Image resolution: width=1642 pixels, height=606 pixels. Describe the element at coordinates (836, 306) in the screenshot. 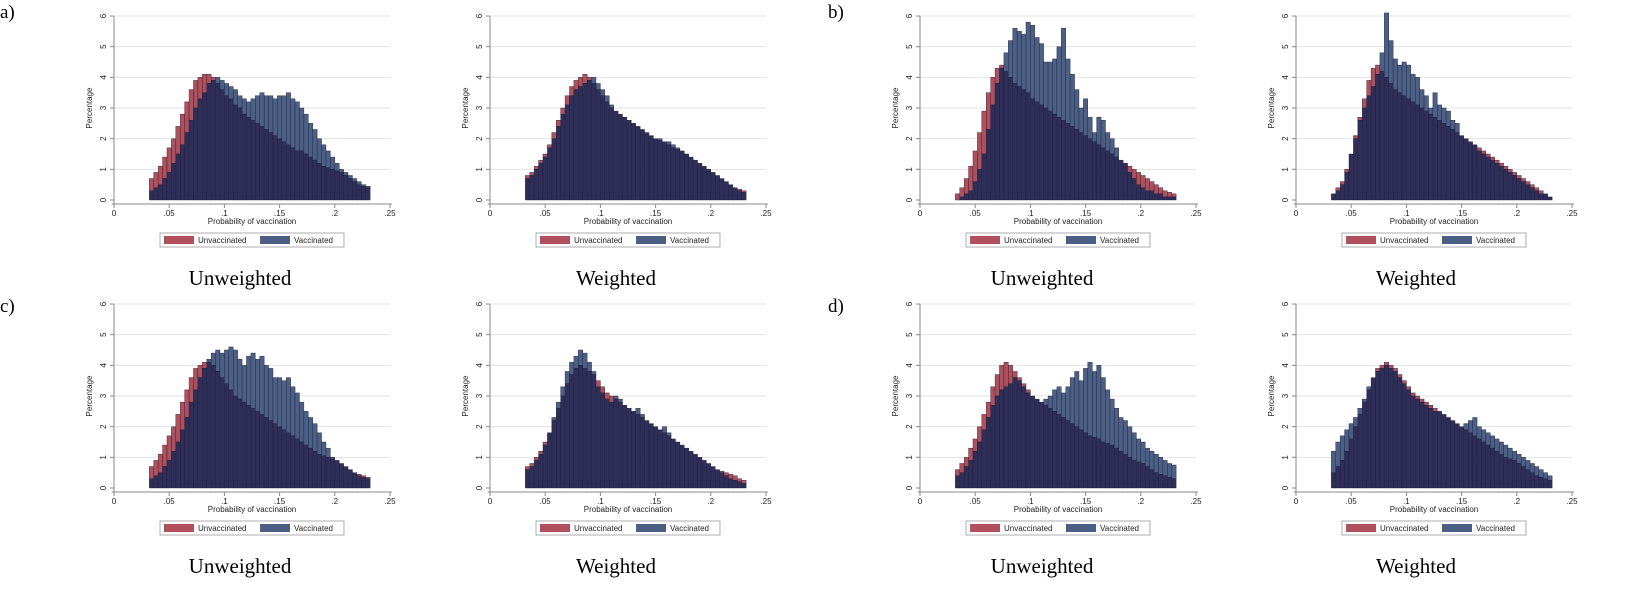

I see `panel-label-d: d)` at that location.